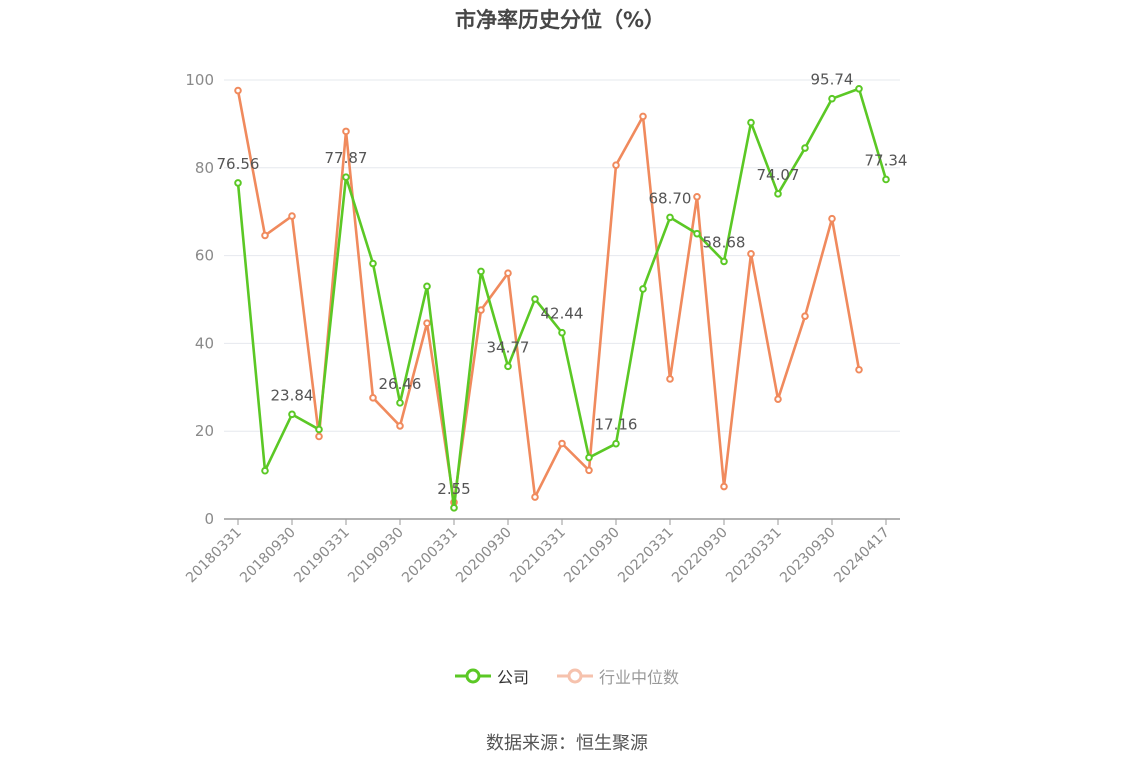  I want to click on data-label: 42.44, so click(562, 314).